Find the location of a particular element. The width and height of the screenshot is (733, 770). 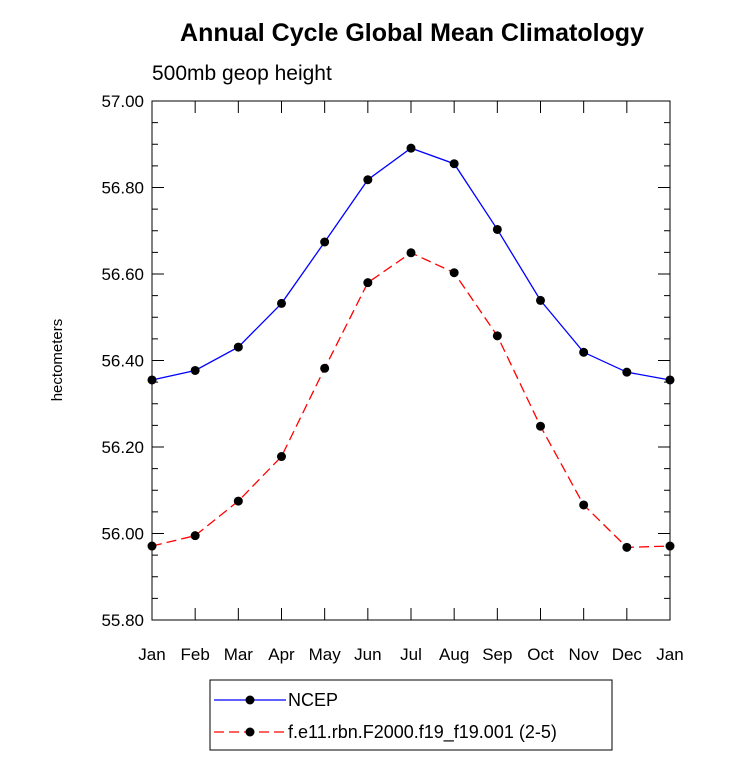

x-tick-label: Sep is located at coordinates (497, 654).